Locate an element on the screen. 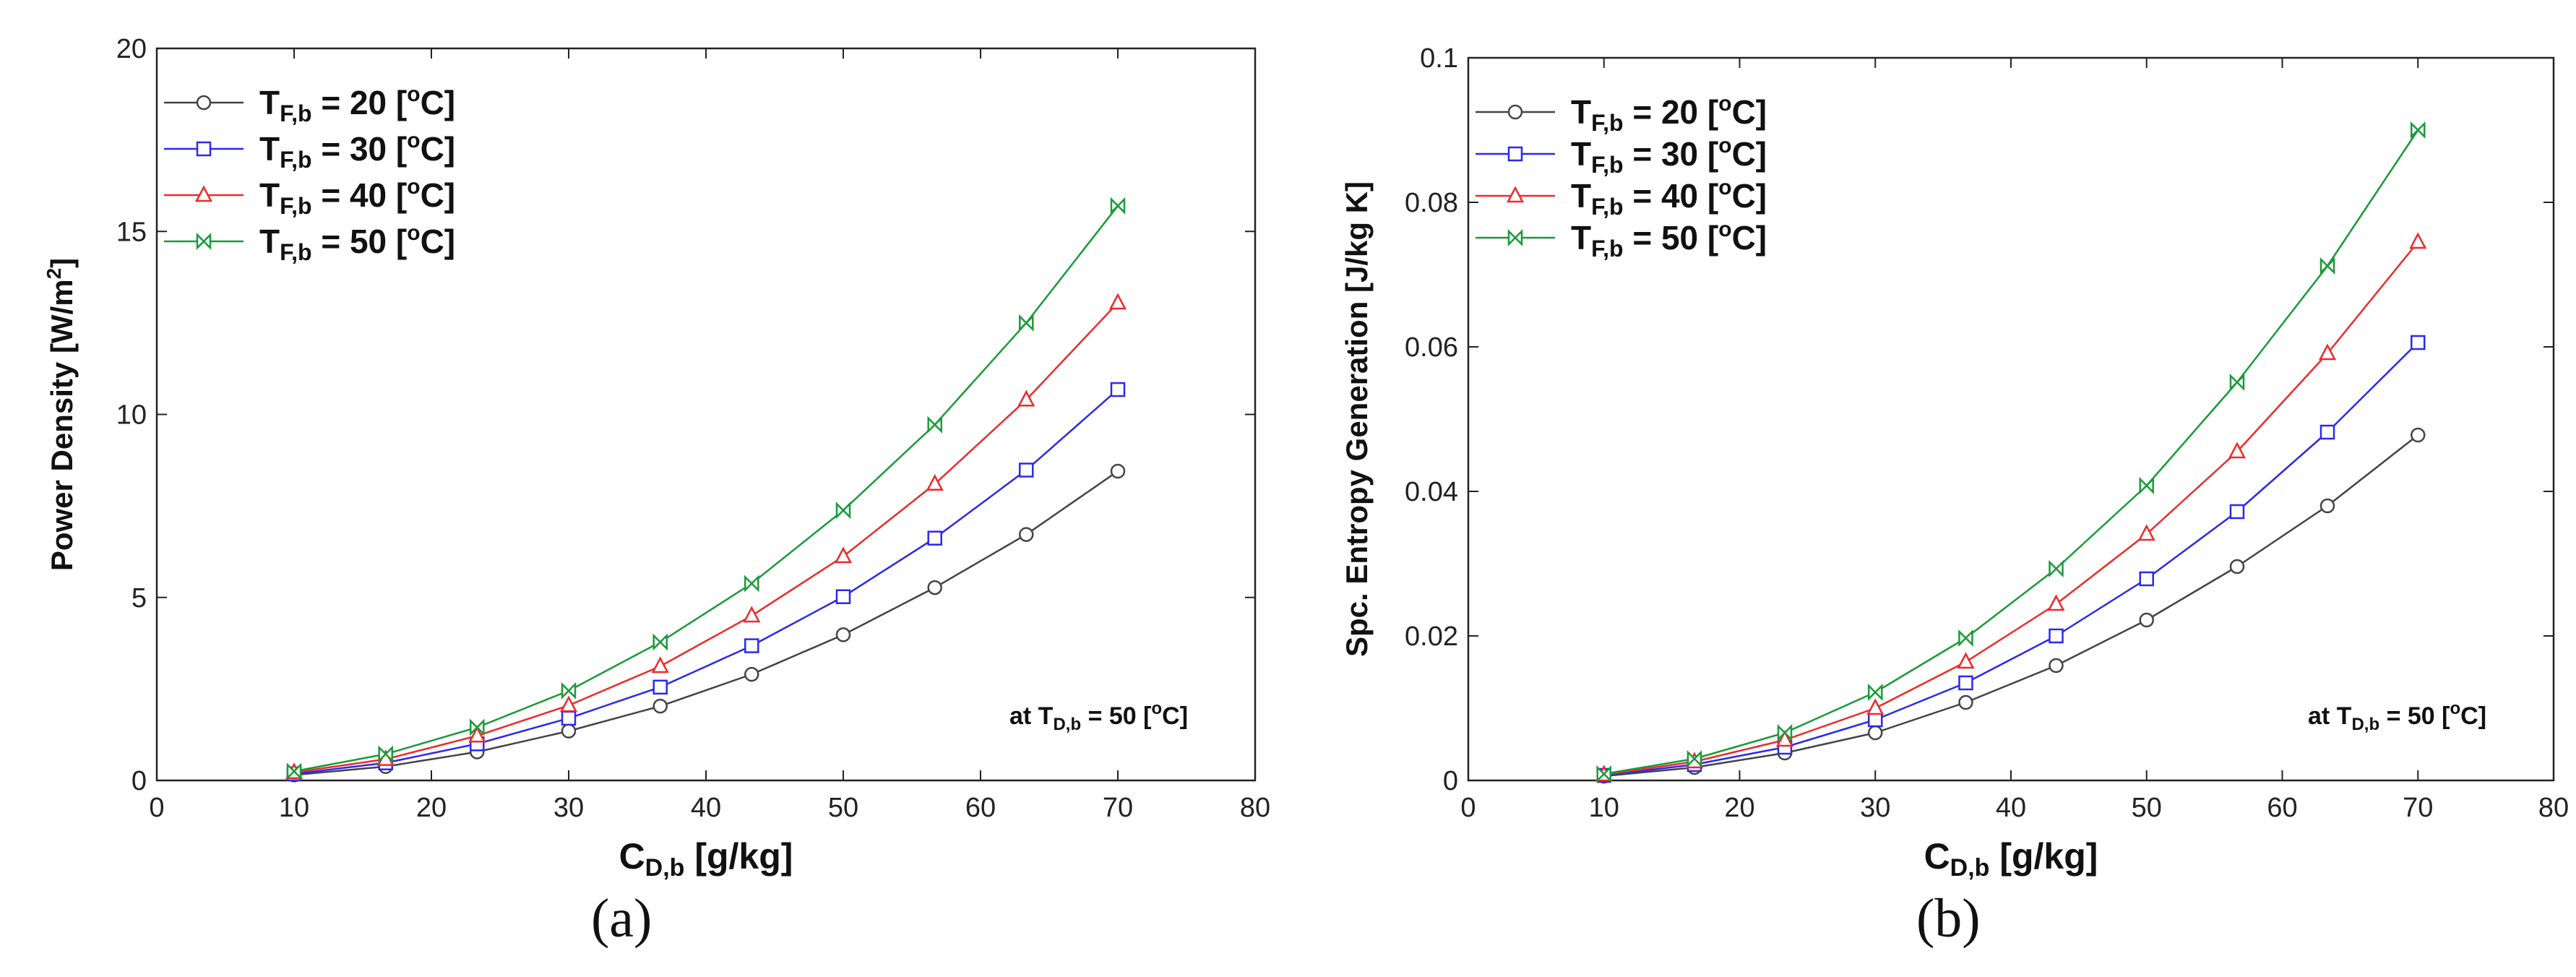 The width and height of the screenshot is (2576, 977). y-axis-title: Power Density [W/m2] is located at coordinates (61, 414).